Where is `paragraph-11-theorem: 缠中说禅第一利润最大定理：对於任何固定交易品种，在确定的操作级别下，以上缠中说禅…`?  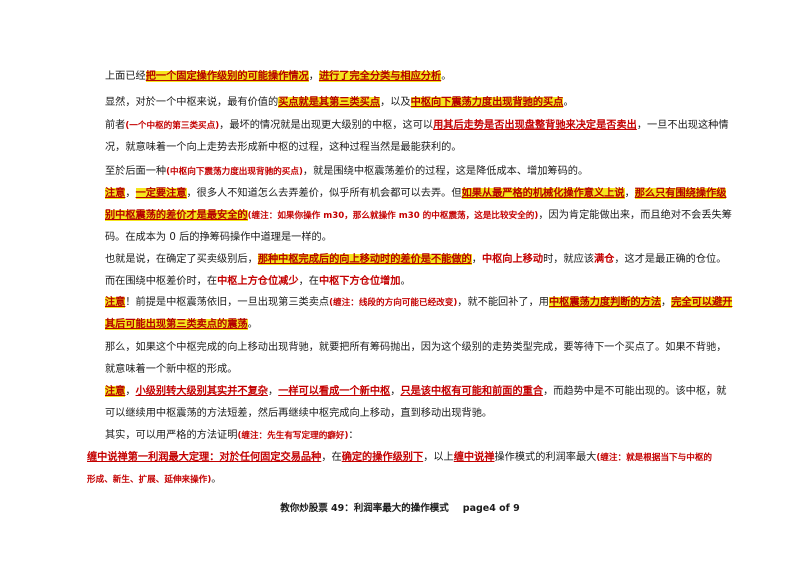 paragraph-11-theorem: 缠中说禅第一利润最大定理：对於任何固定交易品种，在确定的操作级别下，以上缠中说禅… is located at coordinates (401, 469).